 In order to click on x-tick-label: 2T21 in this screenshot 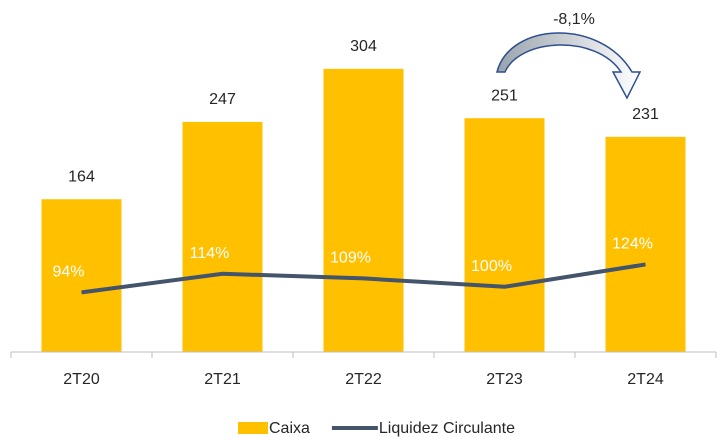, I will do `click(222, 379)`.